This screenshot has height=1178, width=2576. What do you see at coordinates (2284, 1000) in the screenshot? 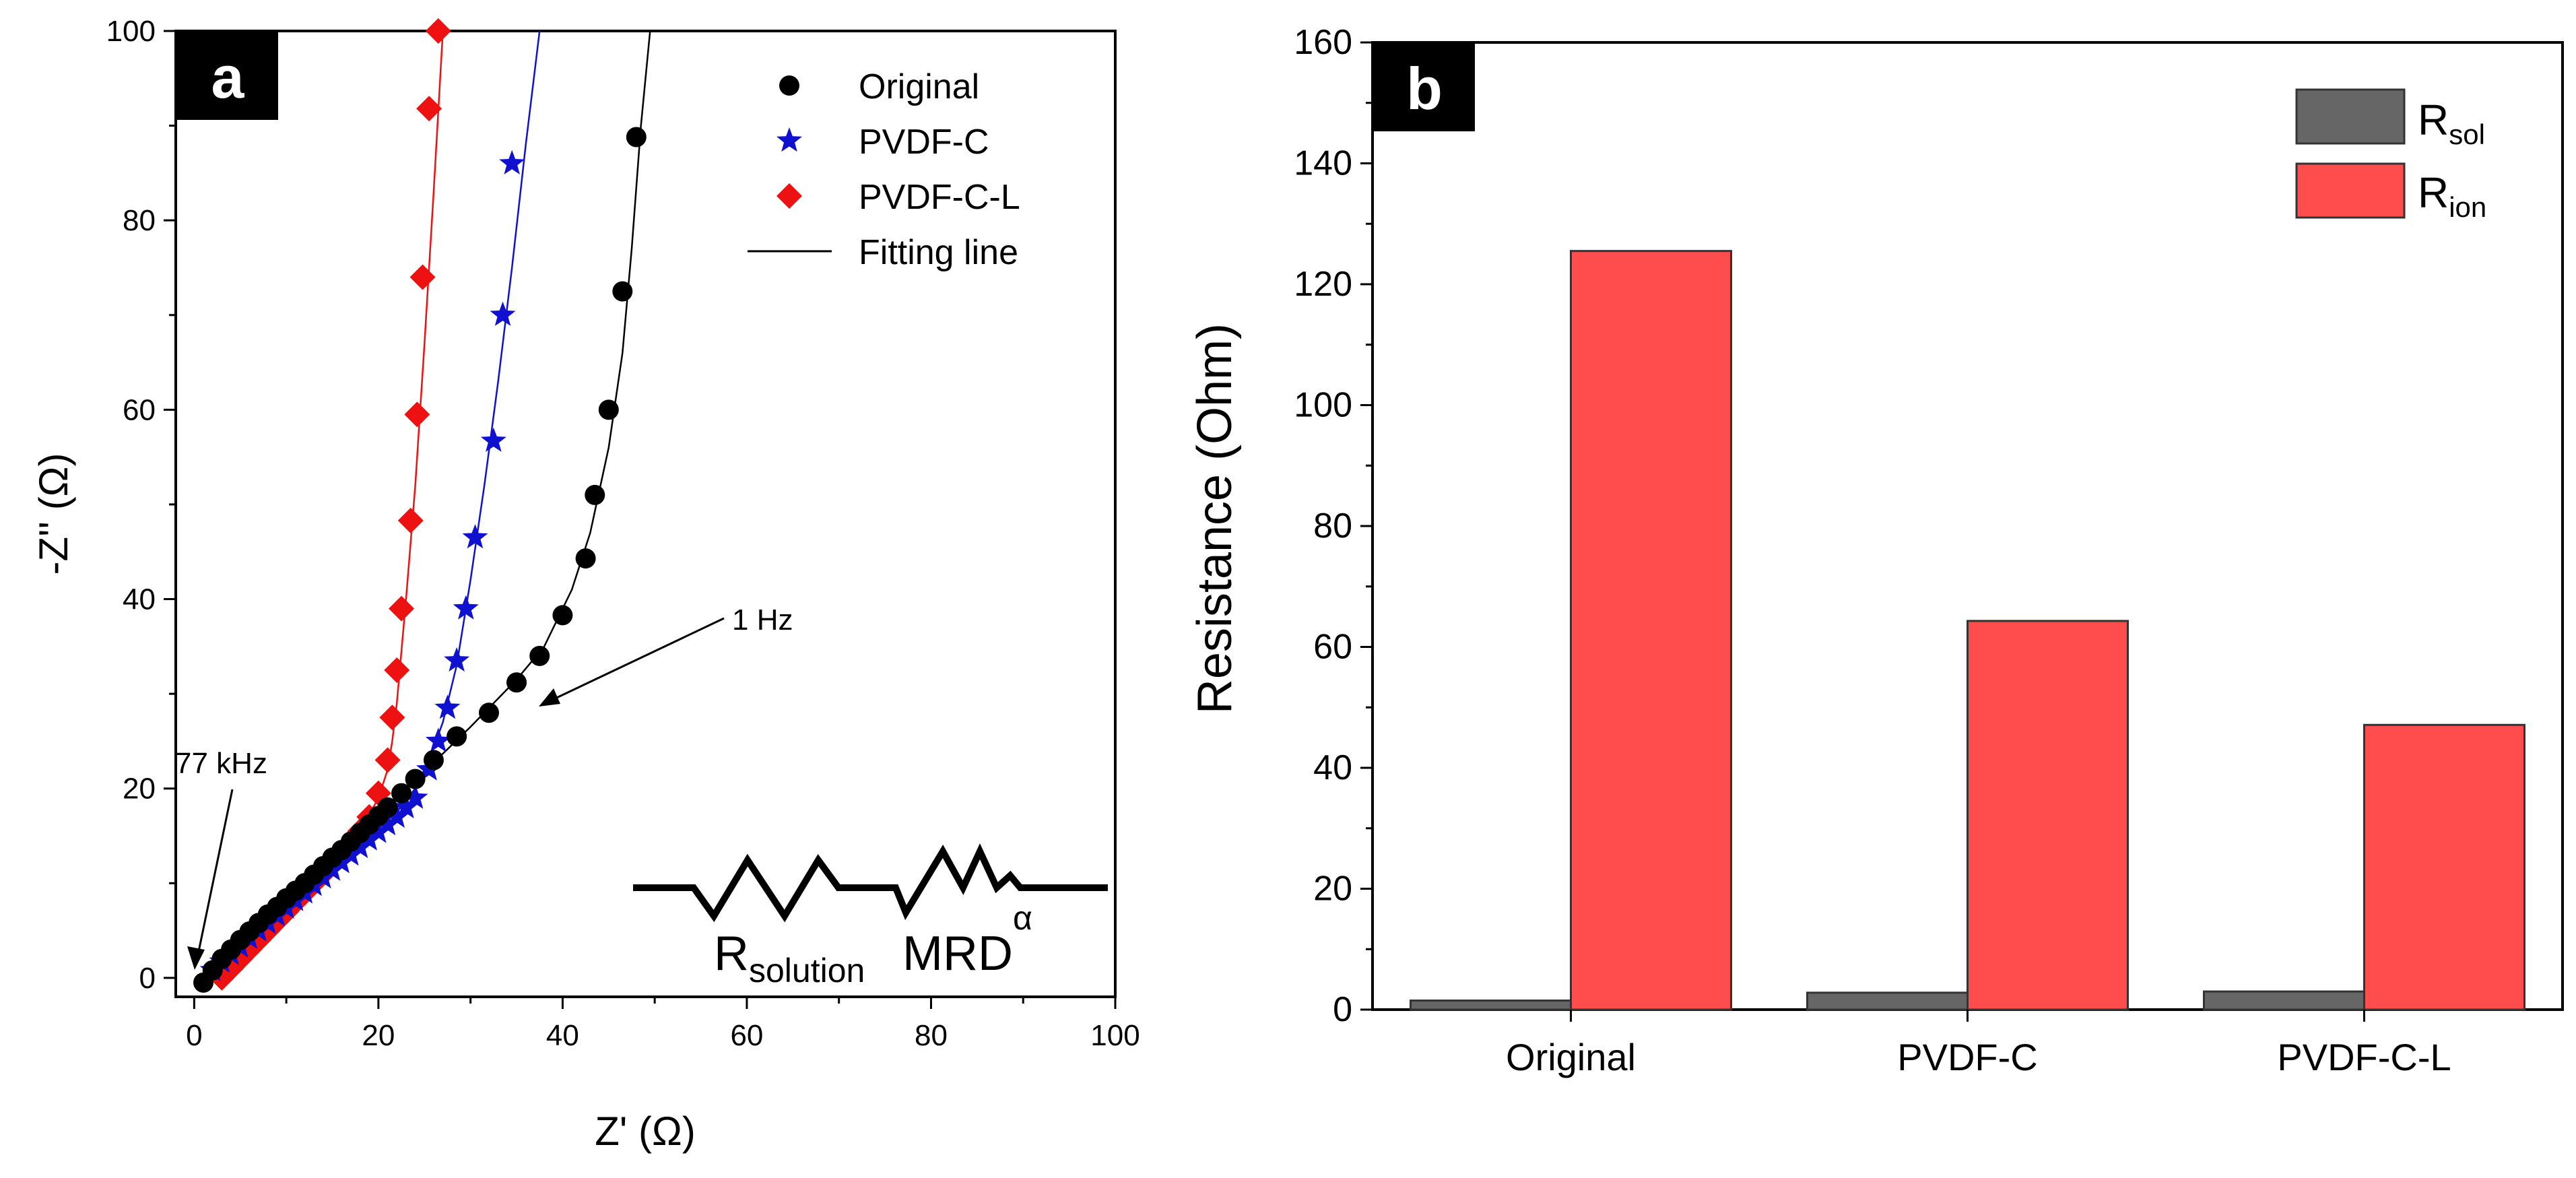
I see `bar-r-sol-pvdf-c-l` at bounding box center [2284, 1000].